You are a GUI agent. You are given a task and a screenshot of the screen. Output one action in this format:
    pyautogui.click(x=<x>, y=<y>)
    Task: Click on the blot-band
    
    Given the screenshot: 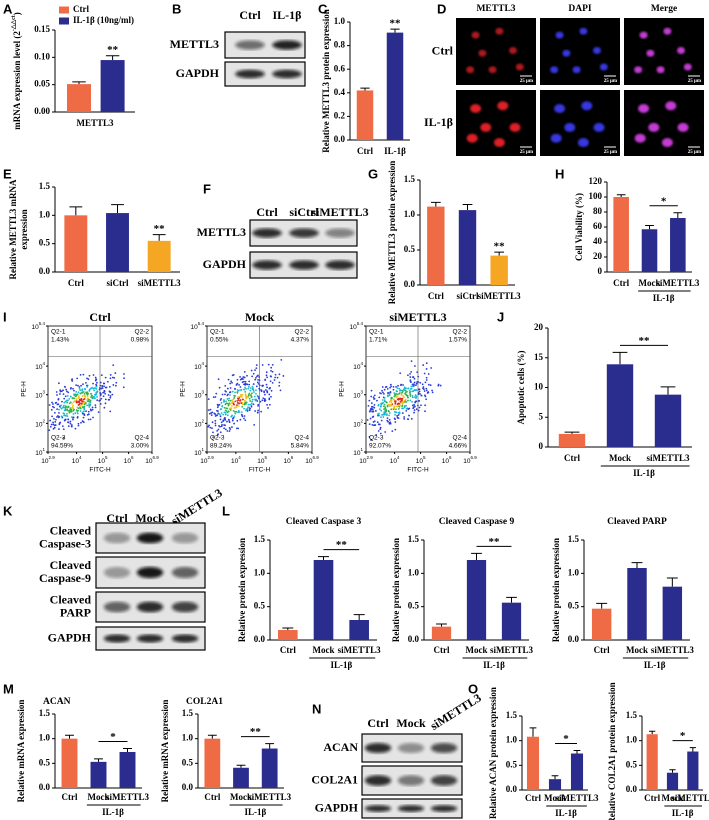 What is the action you would take?
    pyautogui.click(x=411, y=780)
    